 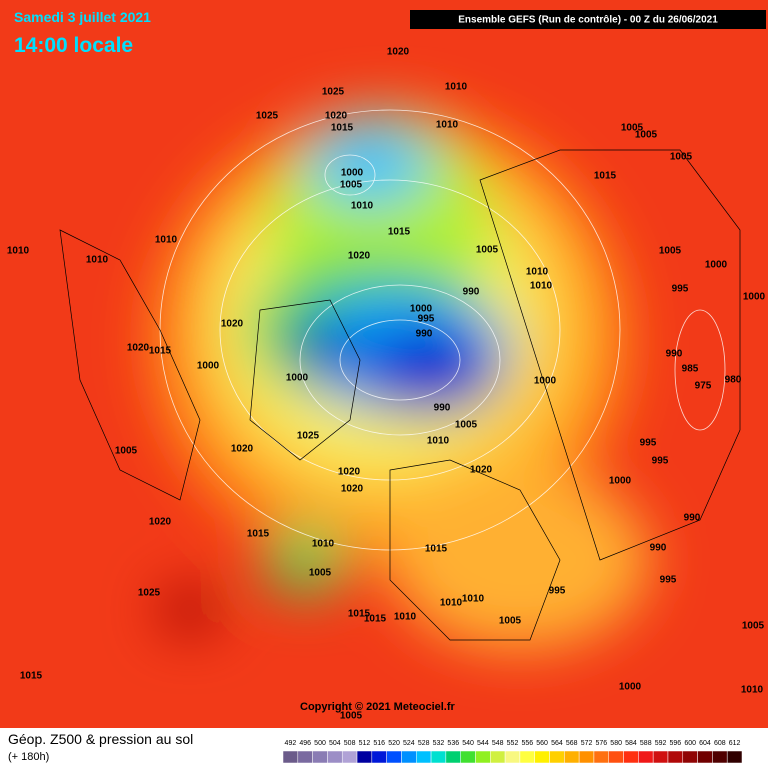 What do you see at coordinates (379, 743) in the screenshot?
I see `colorbar-label: 516` at bounding box center [379, 743].